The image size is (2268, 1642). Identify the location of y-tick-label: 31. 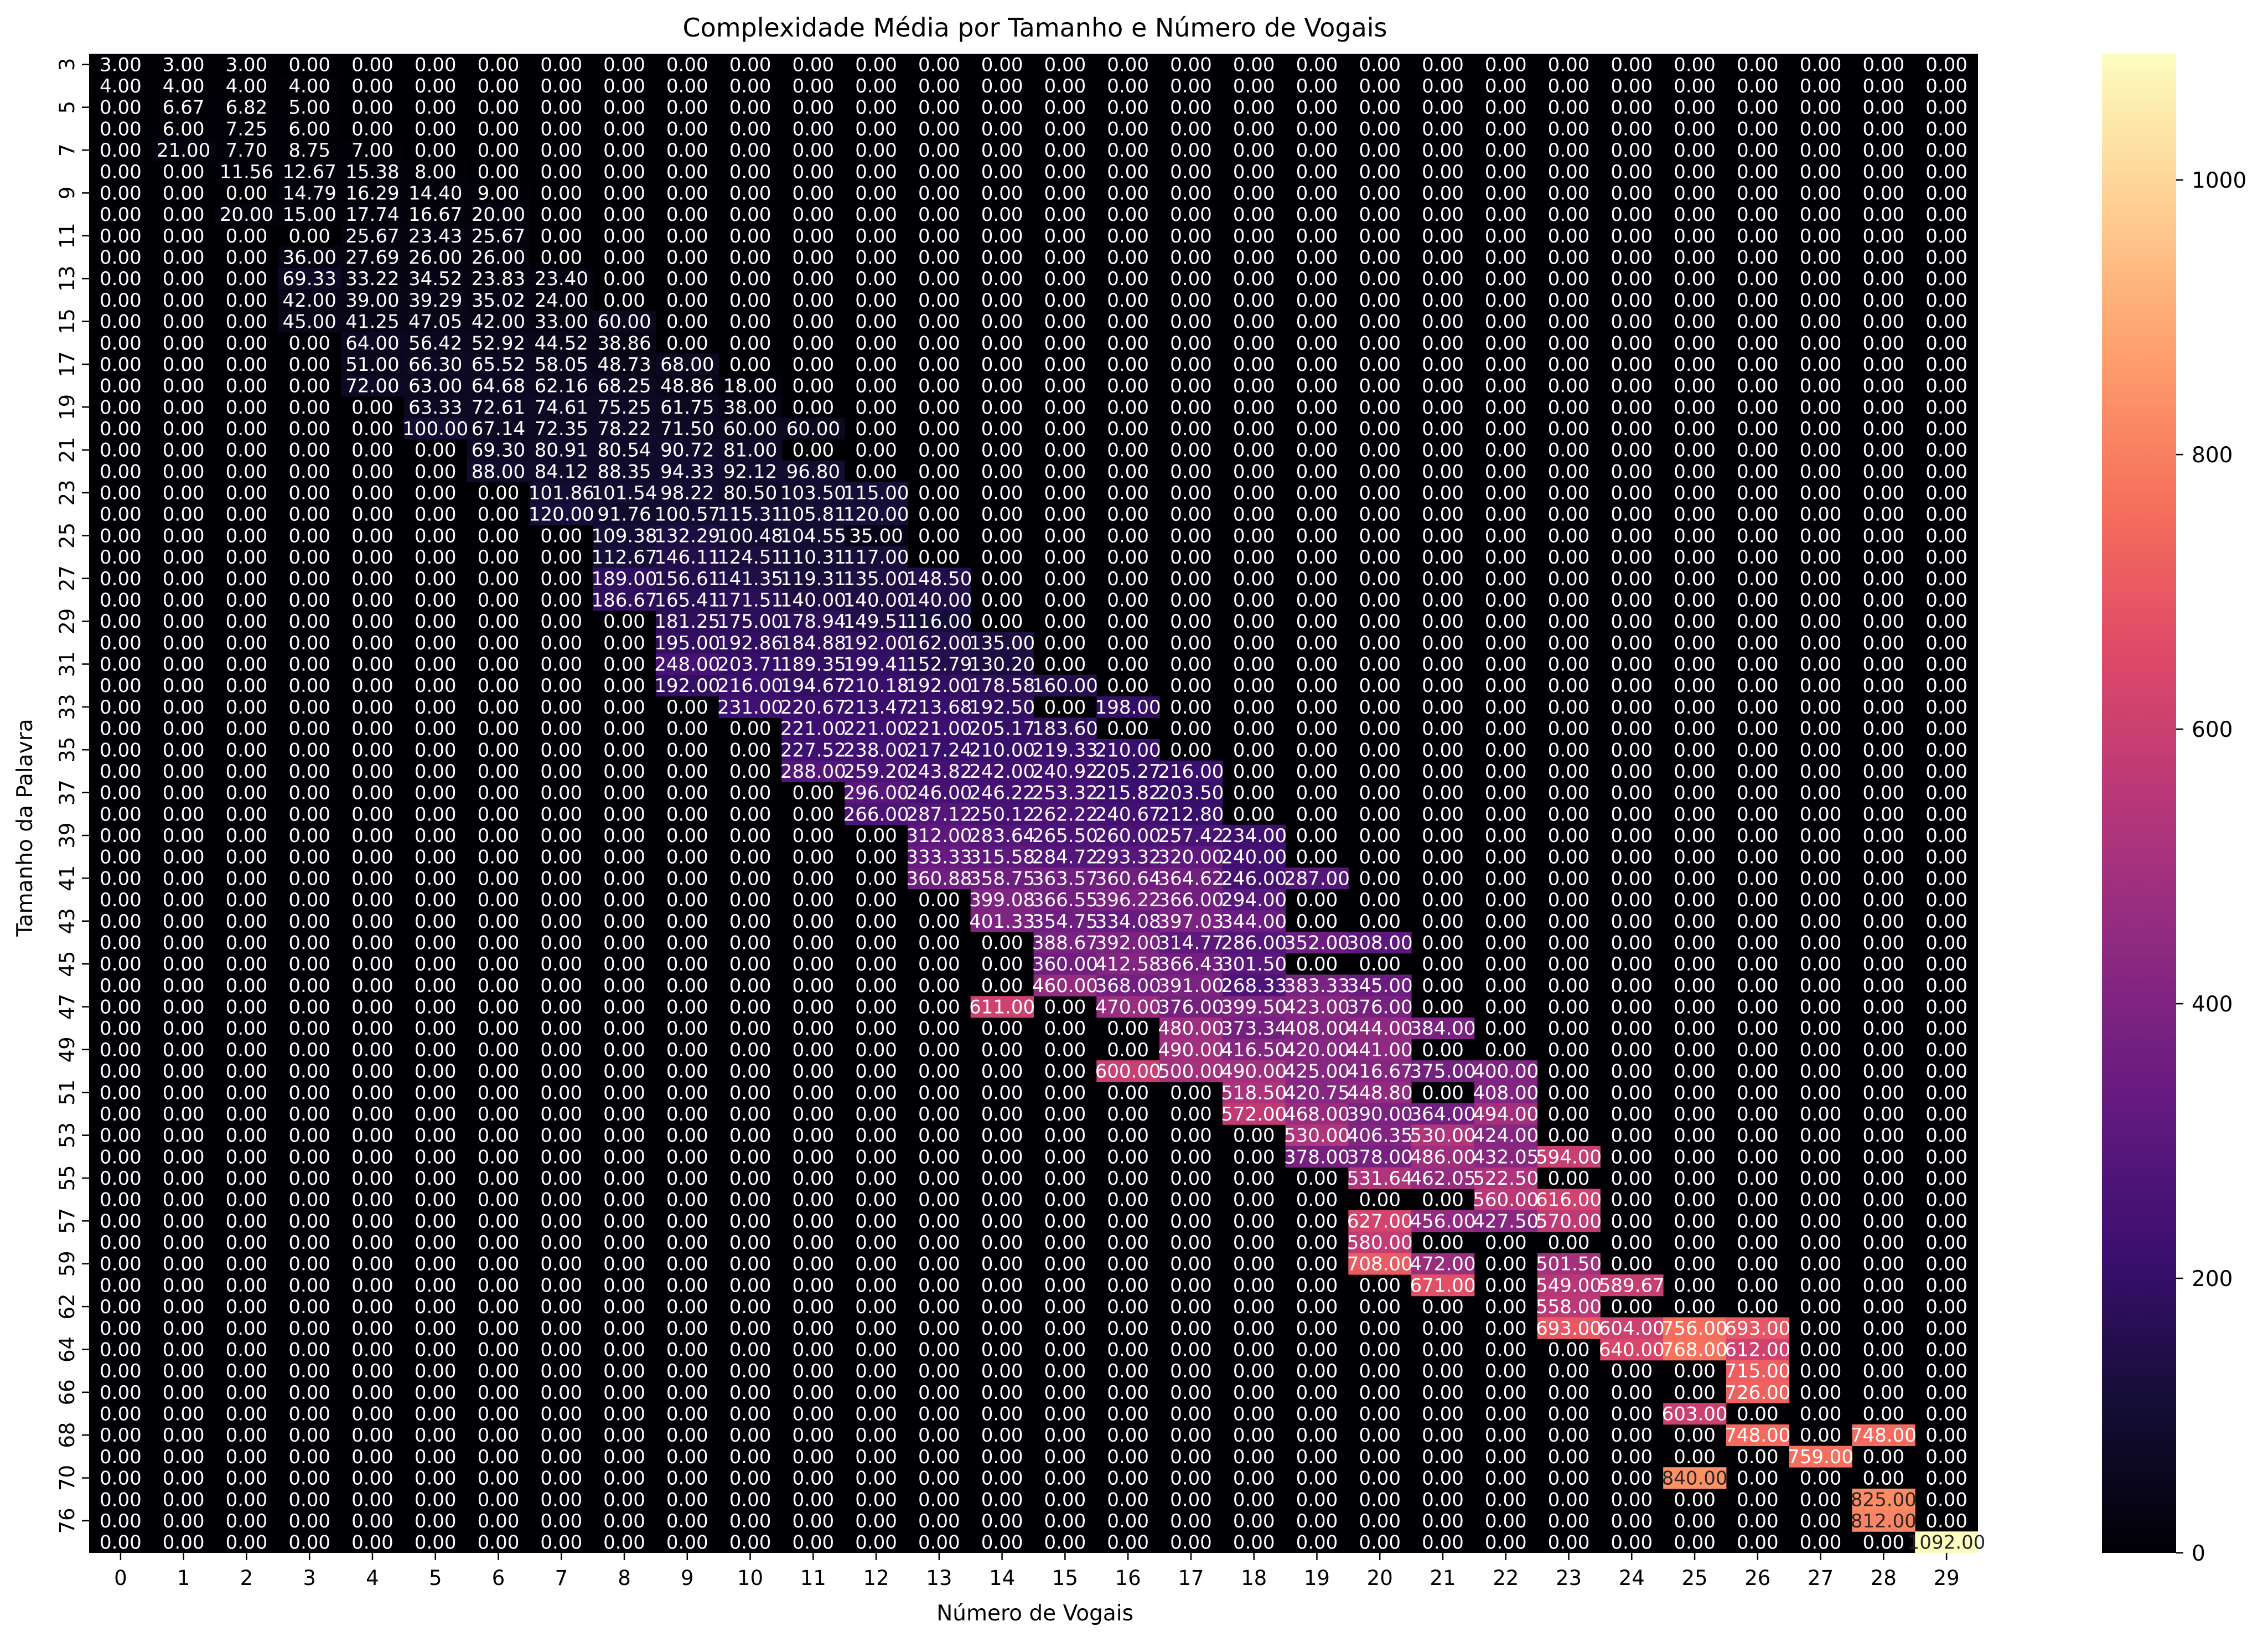
(67, 664).